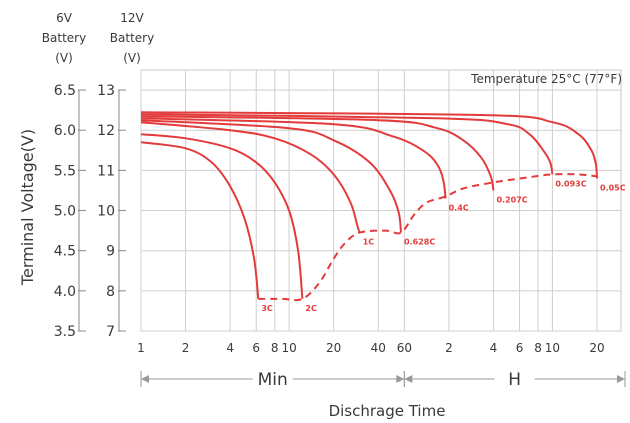 The image size is (630, 423). I want to click on series-line-0.05C, so click(369, 145).